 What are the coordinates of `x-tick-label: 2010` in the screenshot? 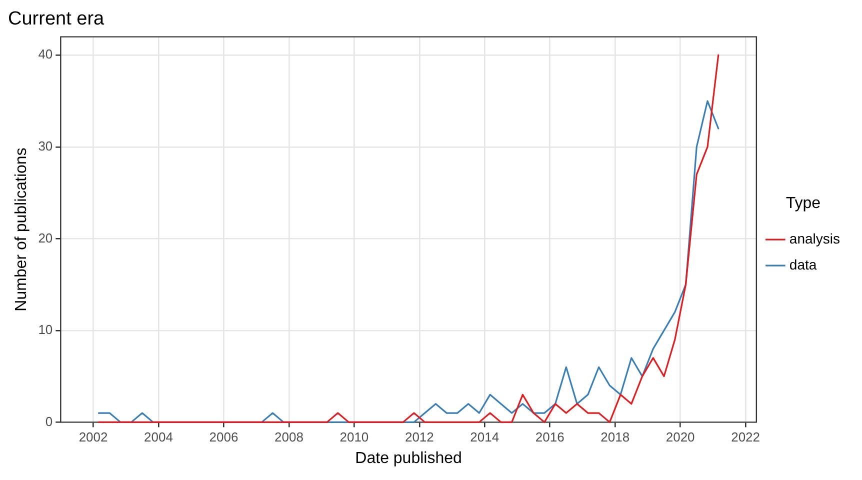 It's located at (354, 437).